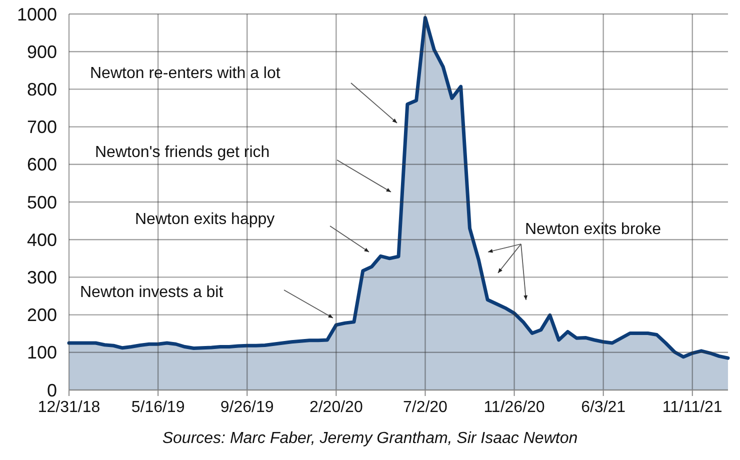 This screenshot has width=740, height=460. I want to click on x-tick-label: 9/26/19, so click(247, 407).